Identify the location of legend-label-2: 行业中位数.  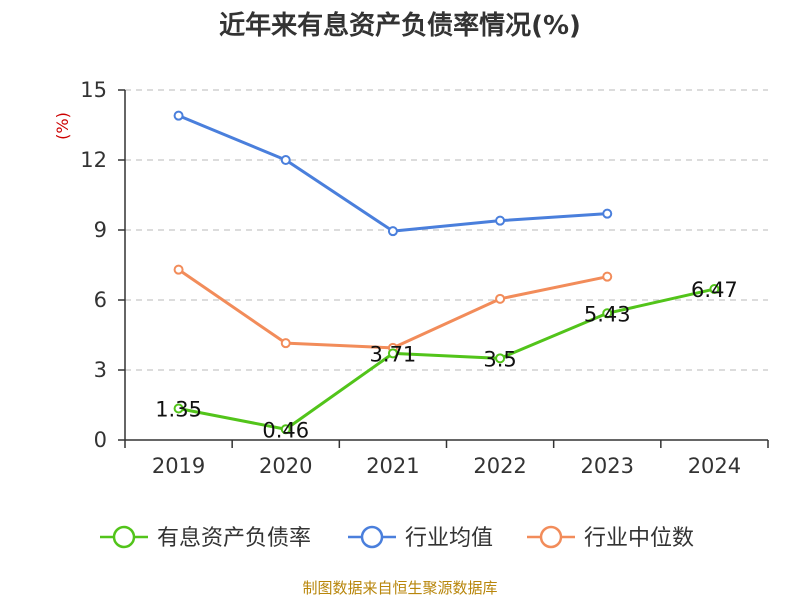
(639, 538).